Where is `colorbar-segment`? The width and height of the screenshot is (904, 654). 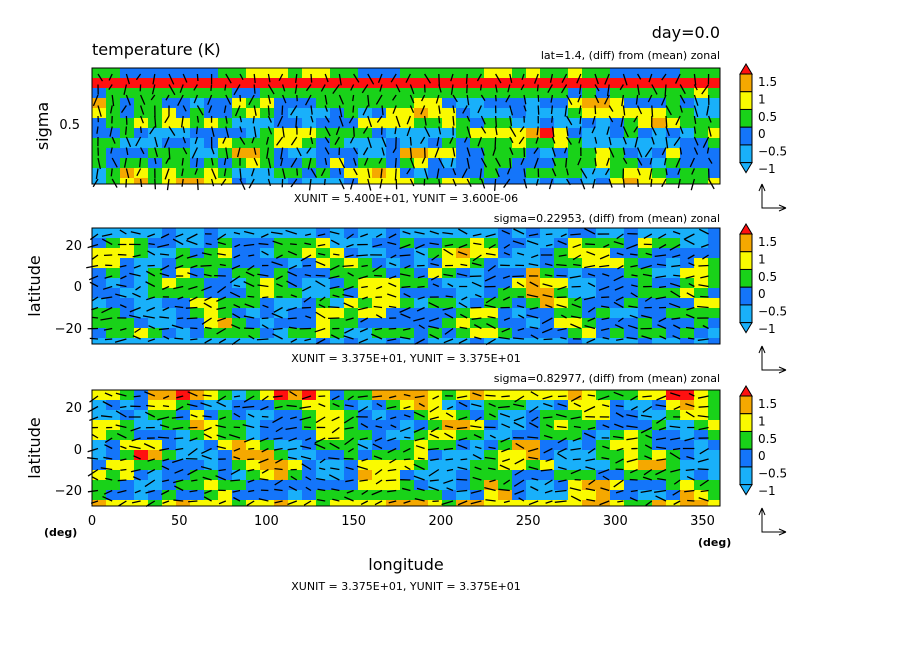
colorbar-segment is located at coordinates (746, 278).